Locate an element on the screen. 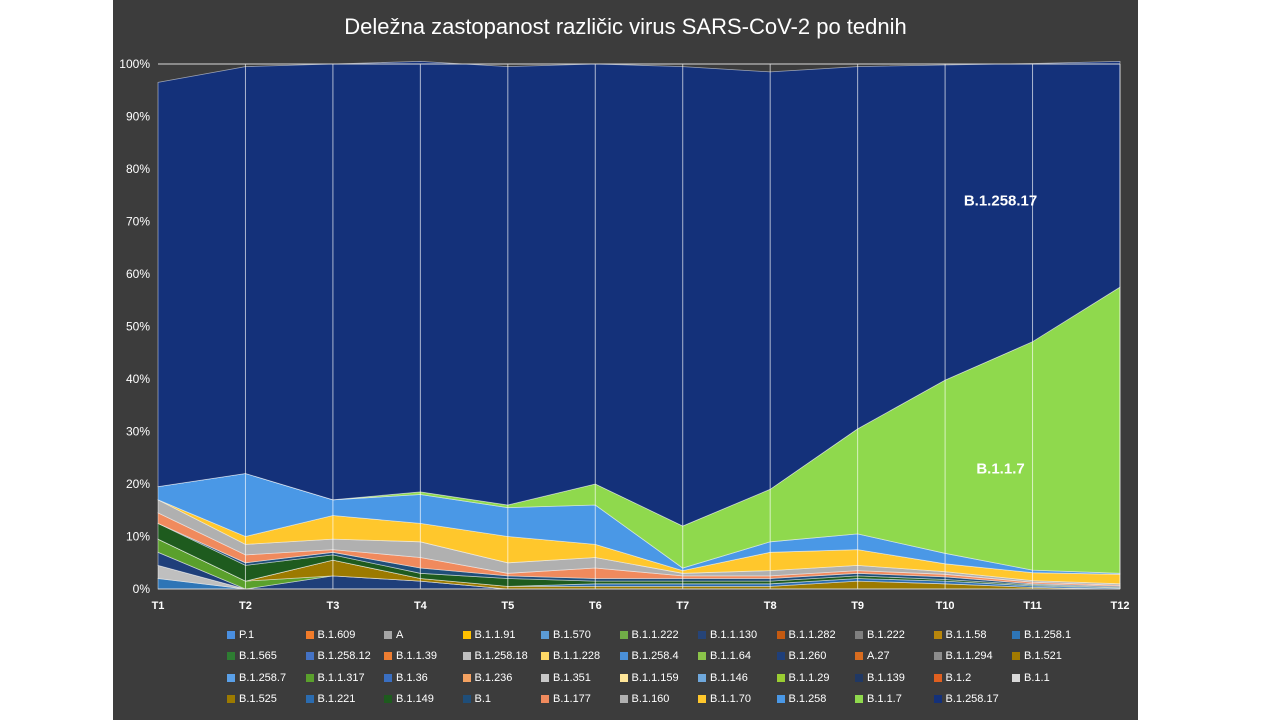 The width and height of the screenshot is (1280, 720). legend-label: B.1.351 is located at coordinates (572, 677).